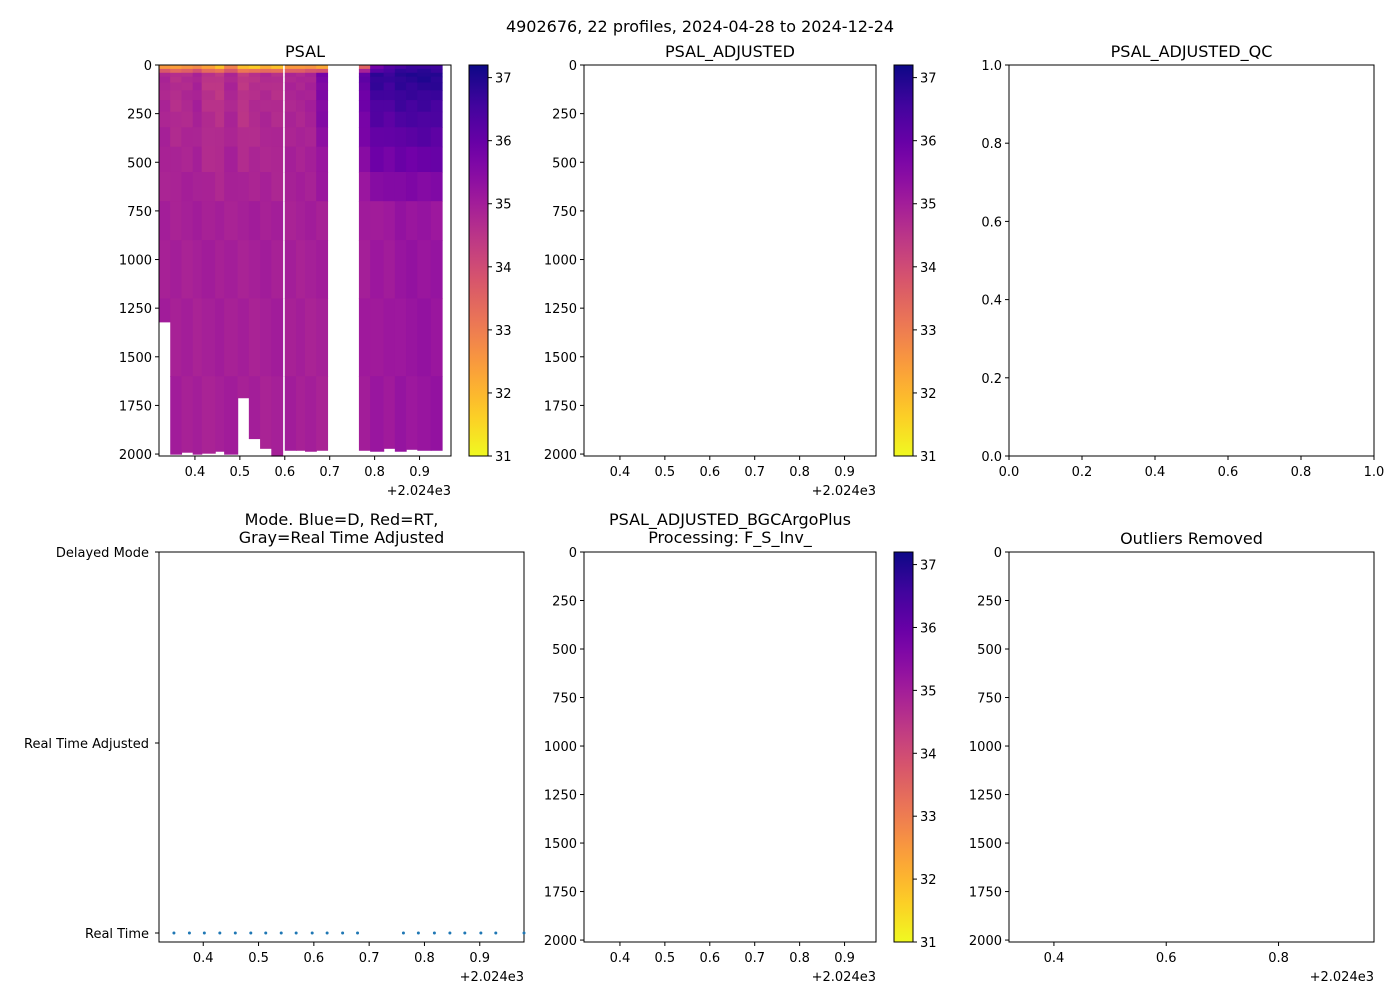 This screenshot has height=1000, width=1400. Describe the element at coordinates (799, 472) in the screenshot. I see `psal-adjusted-xtick-label: 0.8` at that location.